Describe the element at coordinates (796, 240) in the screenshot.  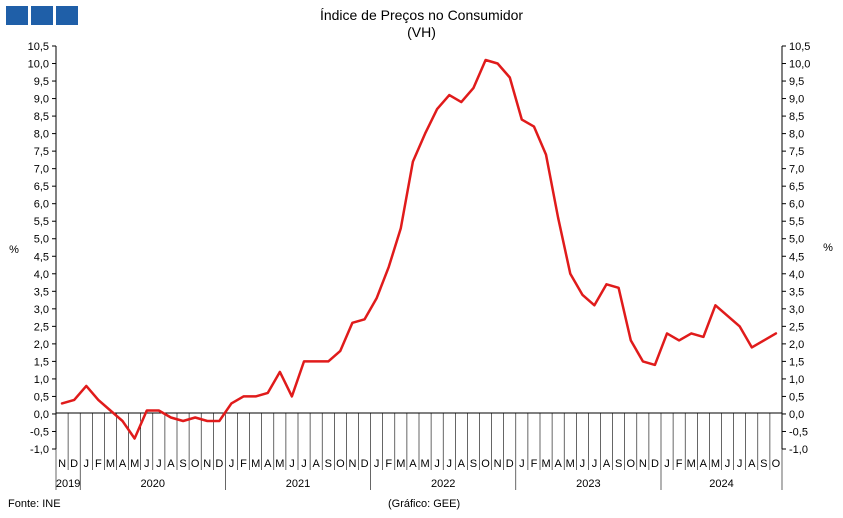
I see `y-tick-label-right: 5,0` at that location.